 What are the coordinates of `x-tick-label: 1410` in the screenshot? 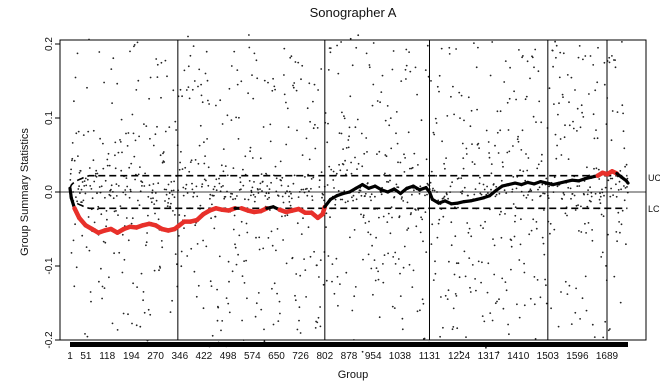 It's located at (518, 356).